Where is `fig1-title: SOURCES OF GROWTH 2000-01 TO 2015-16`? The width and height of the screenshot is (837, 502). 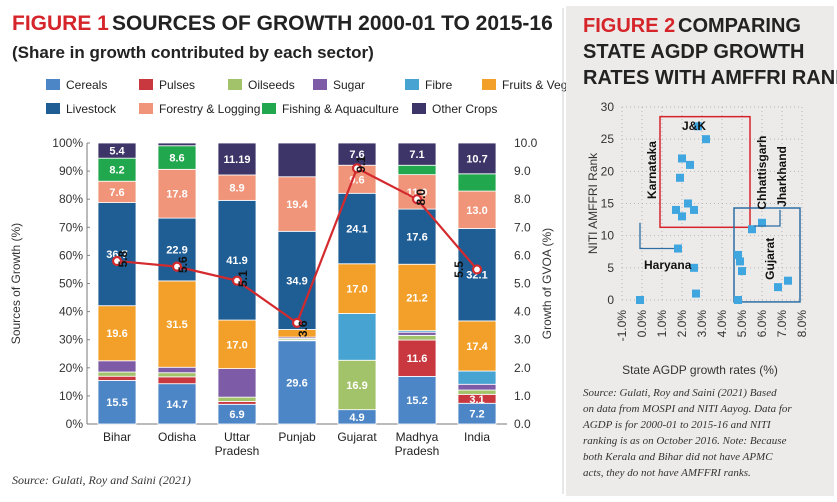
fig1-title: SOURCES OF GROWTH 2000-01 TO 2015-16 is located at coordinates (332, 23).